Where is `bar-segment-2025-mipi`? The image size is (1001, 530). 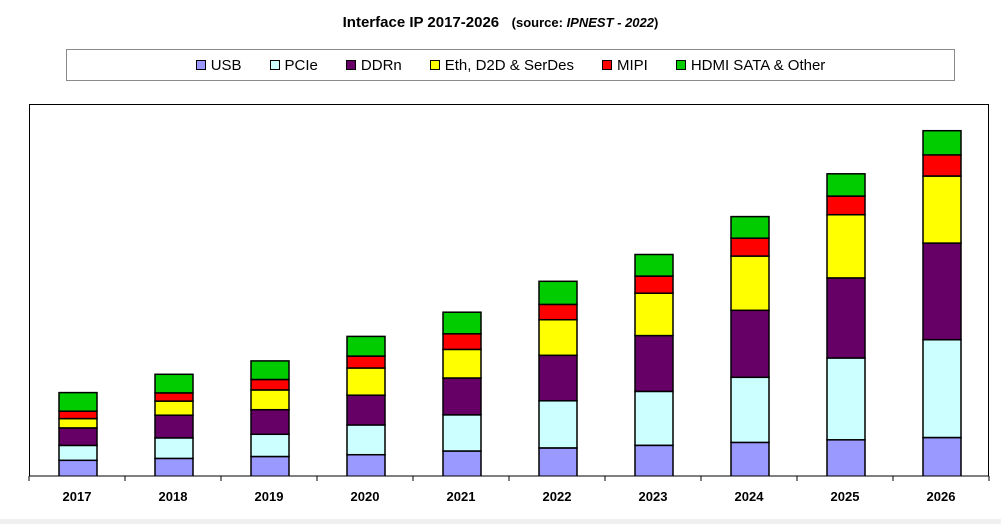 bar-segment-2025-mipi is located at coordinates (846, 205).